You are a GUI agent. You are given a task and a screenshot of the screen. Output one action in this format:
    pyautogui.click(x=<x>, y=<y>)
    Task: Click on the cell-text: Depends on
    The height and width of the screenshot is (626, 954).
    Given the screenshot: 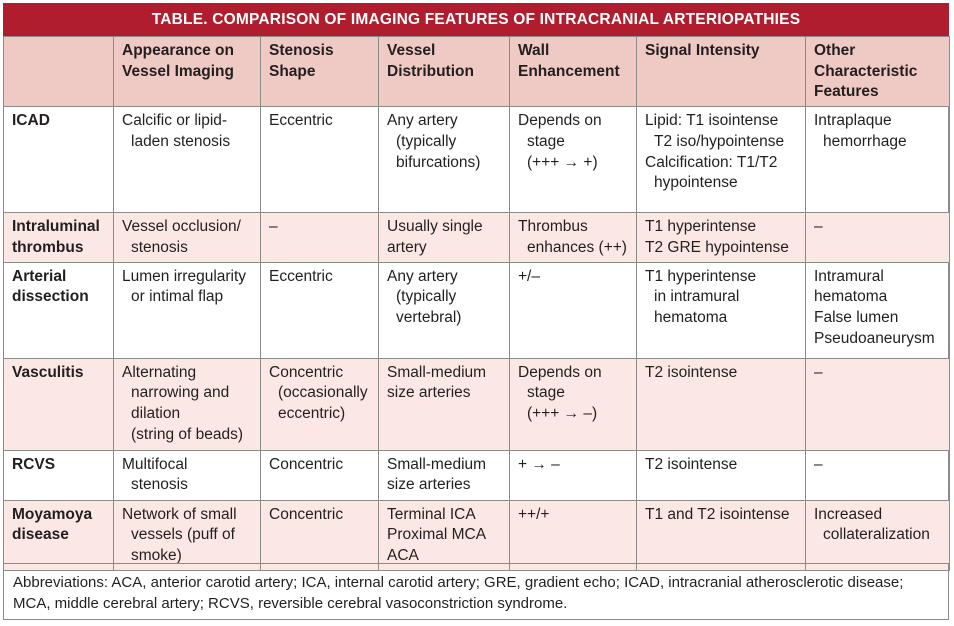 What is the action you would take?
    pyautogui.click(x=560, y=372)
    